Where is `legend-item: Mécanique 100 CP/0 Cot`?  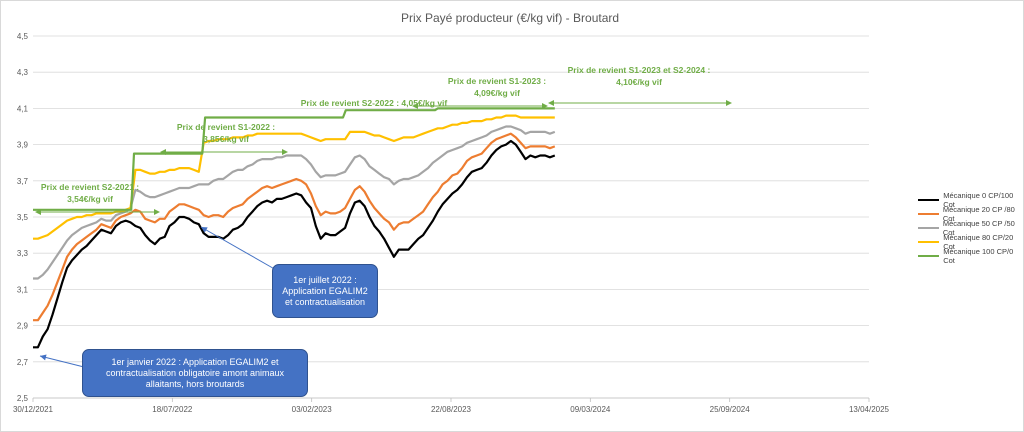 legend-item: Mécanique 100 CP/0 Cot is located at coordinates (971, 256).